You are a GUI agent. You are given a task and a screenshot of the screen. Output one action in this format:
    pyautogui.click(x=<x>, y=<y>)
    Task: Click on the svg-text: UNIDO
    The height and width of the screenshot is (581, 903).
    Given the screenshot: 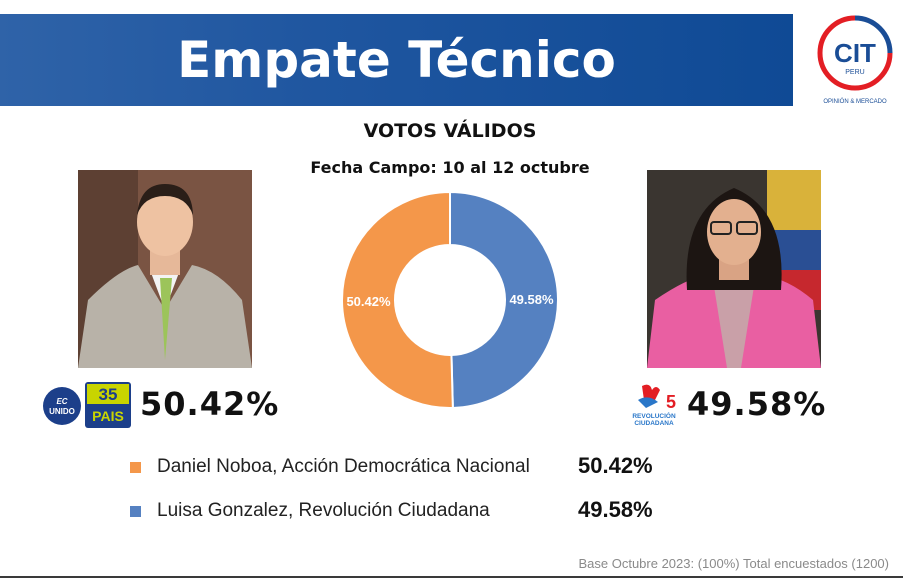 What is the action you would take?
    pyautogui.click(x=62, y=411)
    